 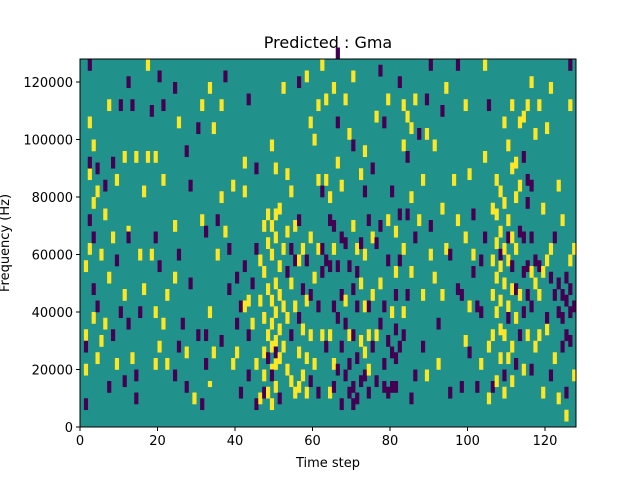 I want to click on y-tick-label: 0, so click(x=69, y=428).